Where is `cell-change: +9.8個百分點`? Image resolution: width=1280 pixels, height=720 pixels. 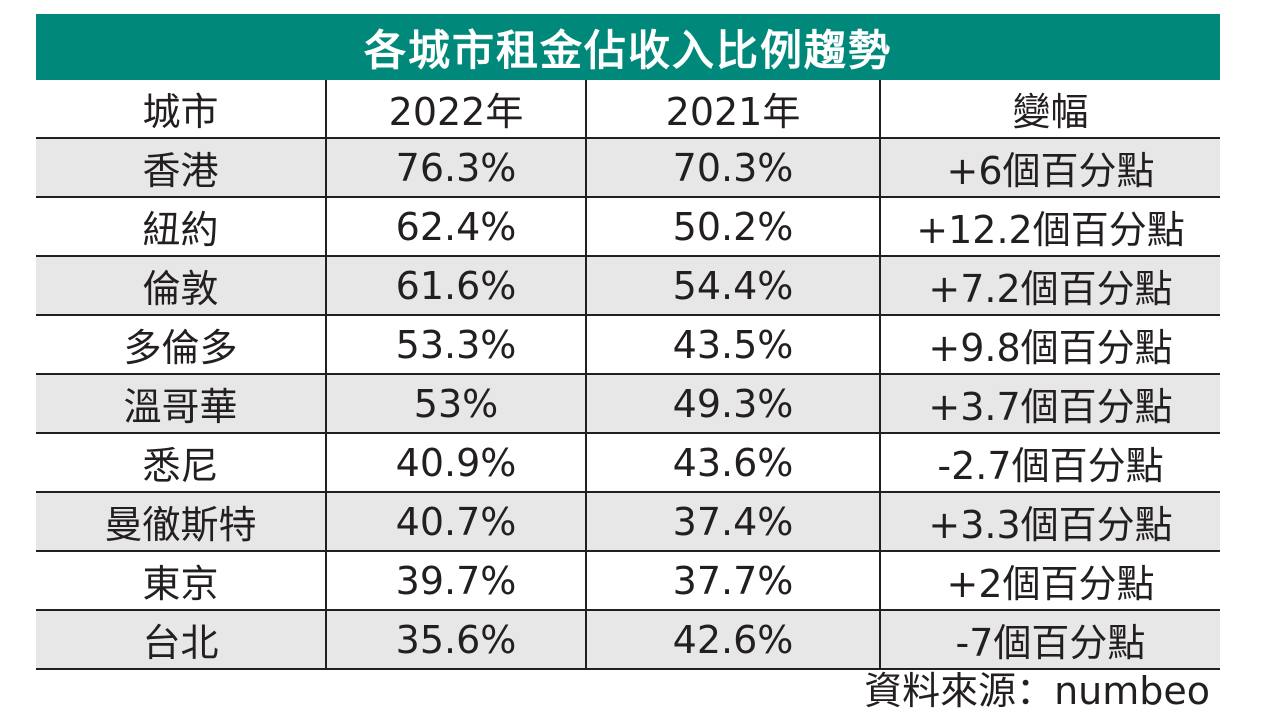 cell-change: +9.8個百分點 is located at coordinates (1049, 344).